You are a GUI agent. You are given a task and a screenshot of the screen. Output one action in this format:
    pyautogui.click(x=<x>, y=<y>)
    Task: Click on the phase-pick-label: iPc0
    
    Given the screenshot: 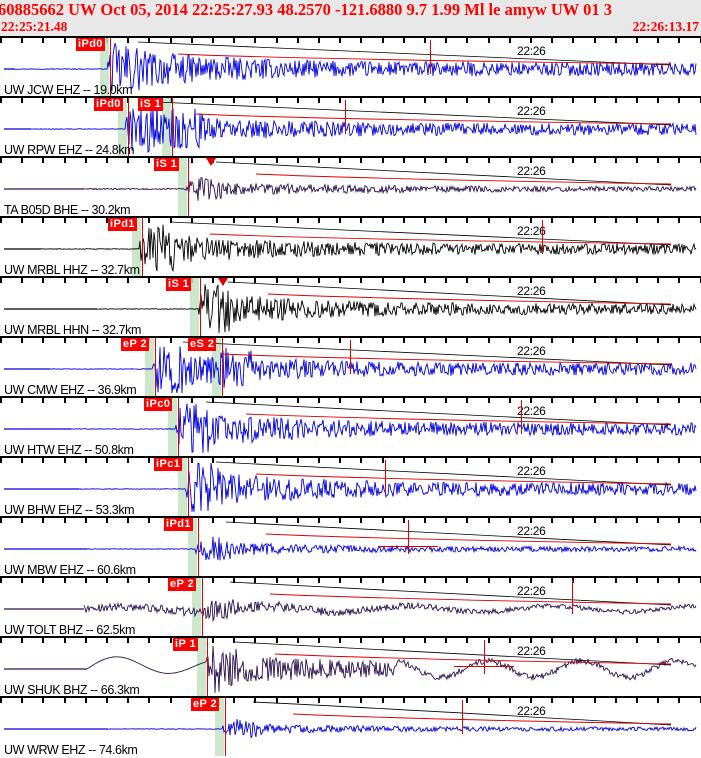 What is the action you would take?
    pyautogui.click(x=158, y=404)
    